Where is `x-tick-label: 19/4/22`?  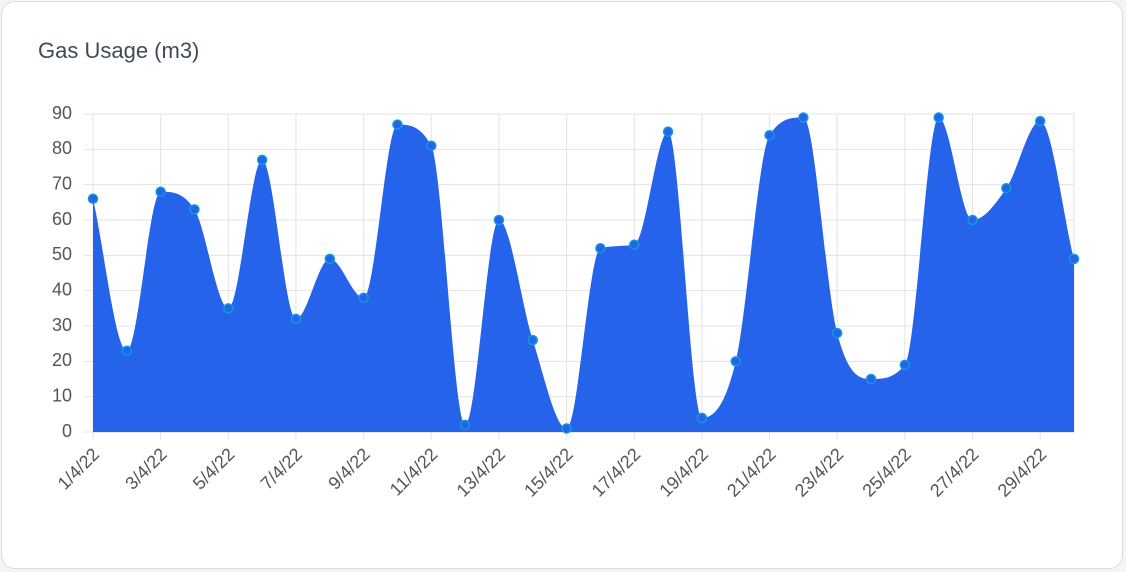 x-tick-label: 19/4/22 is located at coordinates (683, 472).